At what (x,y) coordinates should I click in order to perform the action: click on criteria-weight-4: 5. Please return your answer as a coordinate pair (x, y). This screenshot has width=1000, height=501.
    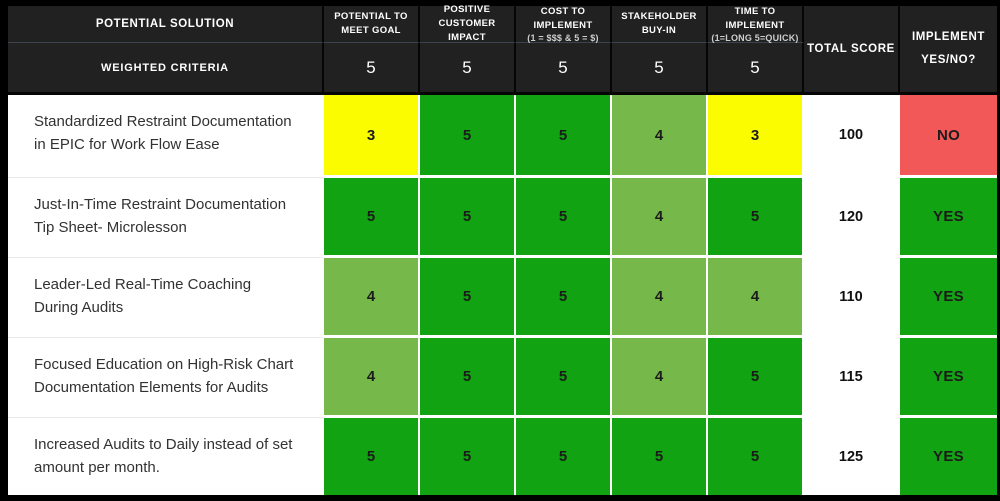
    Looking at the image, I should click on (660, 69).